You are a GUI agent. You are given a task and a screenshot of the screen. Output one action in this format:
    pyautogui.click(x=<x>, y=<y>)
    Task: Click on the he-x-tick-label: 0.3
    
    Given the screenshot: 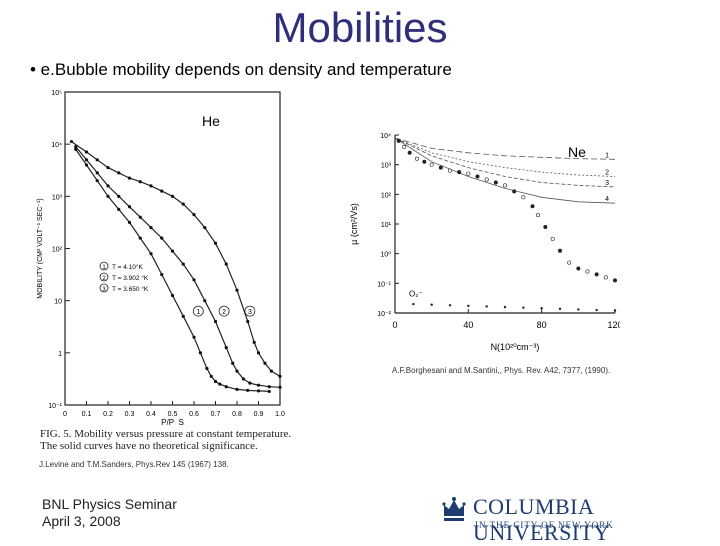 What is the action you would take?
    pyautogui.click(x=130, y=414)
    